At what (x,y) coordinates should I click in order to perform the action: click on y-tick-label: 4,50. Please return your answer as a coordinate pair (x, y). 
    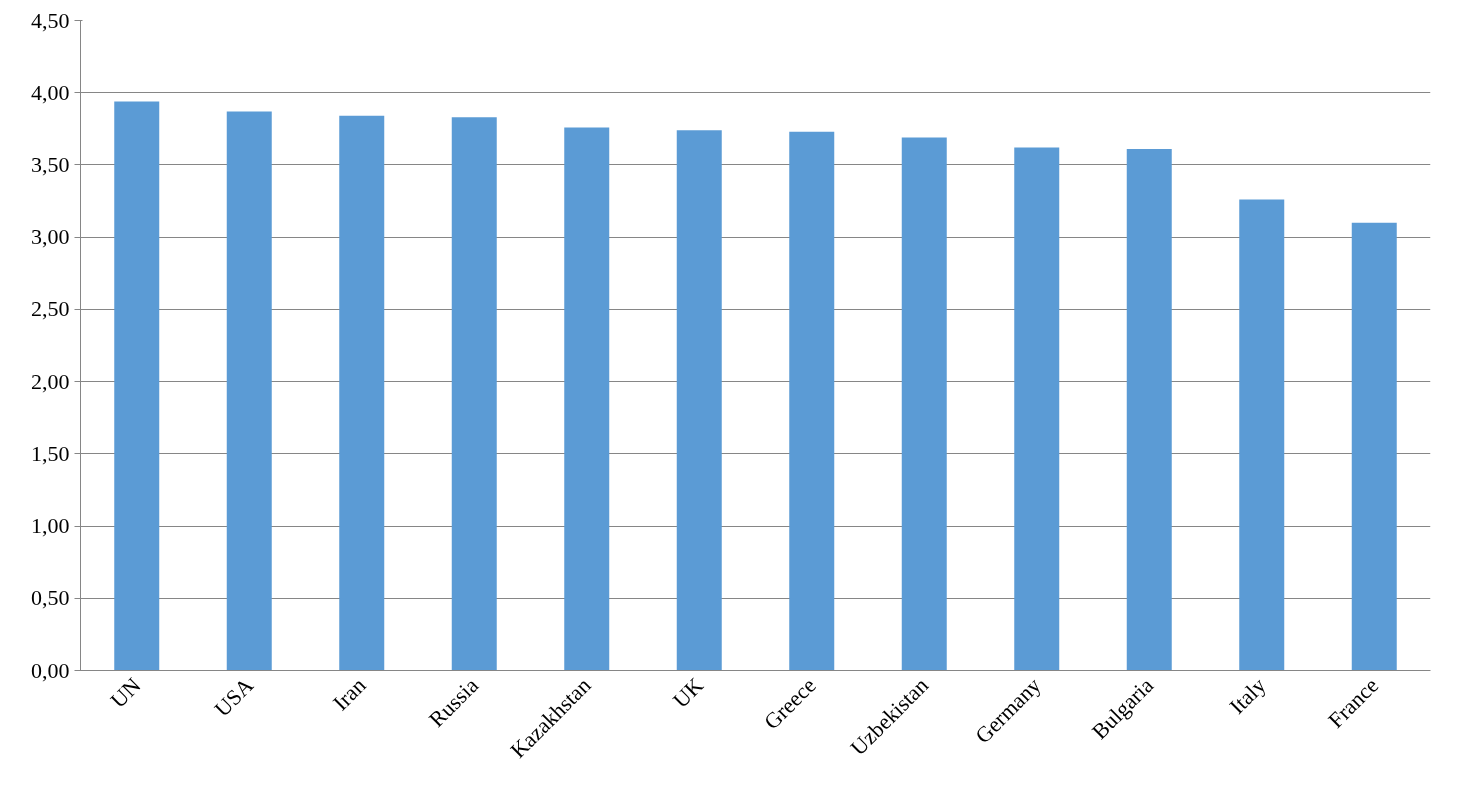
    Looking at the image, I should click on (50, 20).